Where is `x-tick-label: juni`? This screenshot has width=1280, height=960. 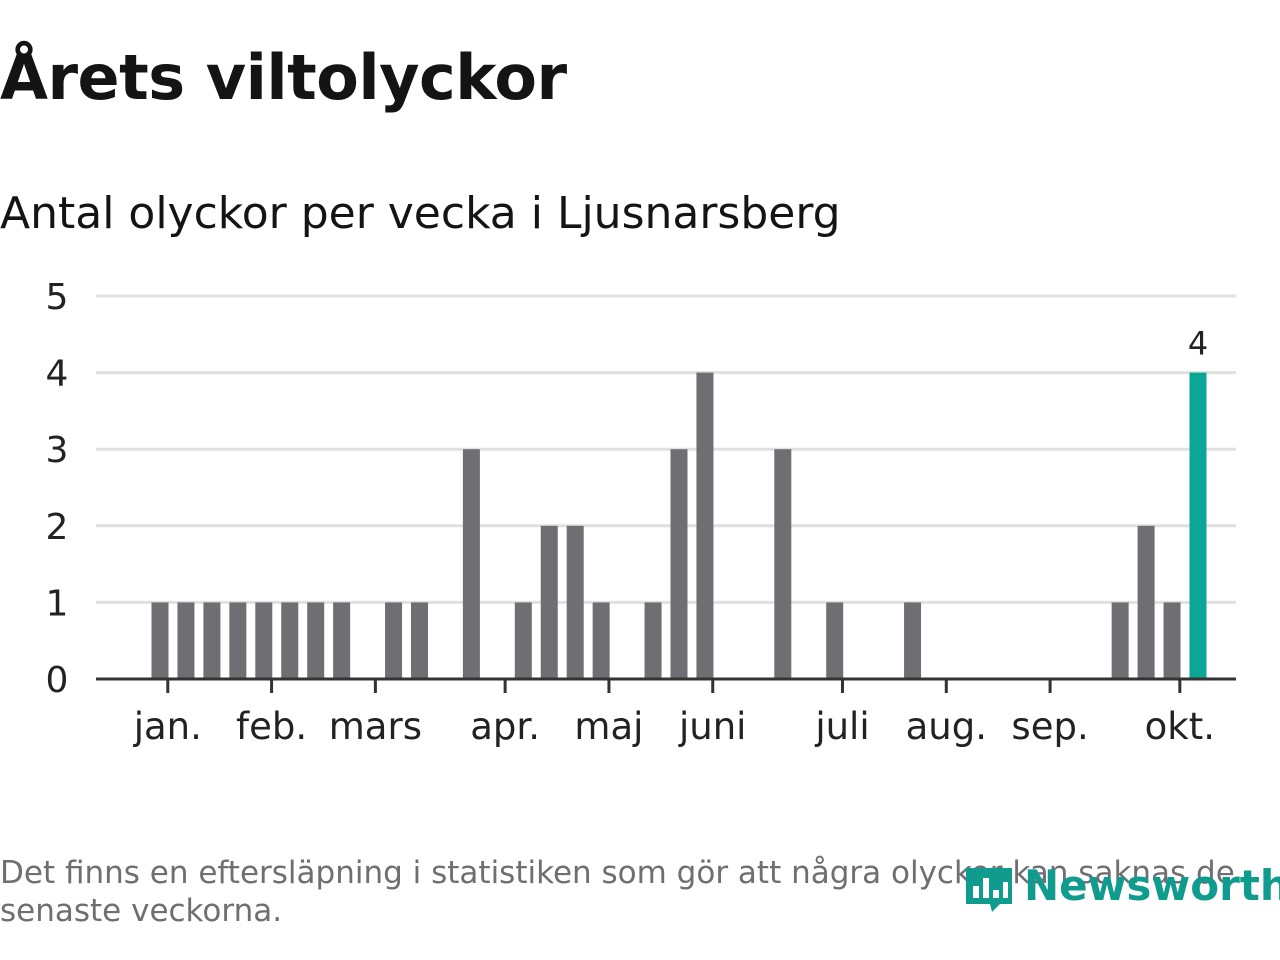
x-tick-label: juni is located at coordinates (712, 726).